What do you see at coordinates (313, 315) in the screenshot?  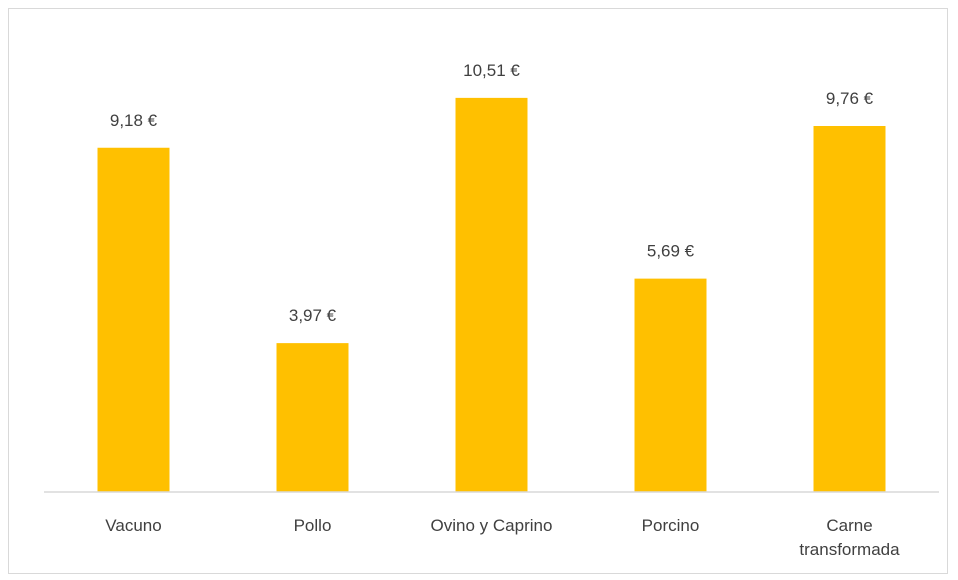 I see `data-label-1: 3,97 €` at bounding box center [313, 315].